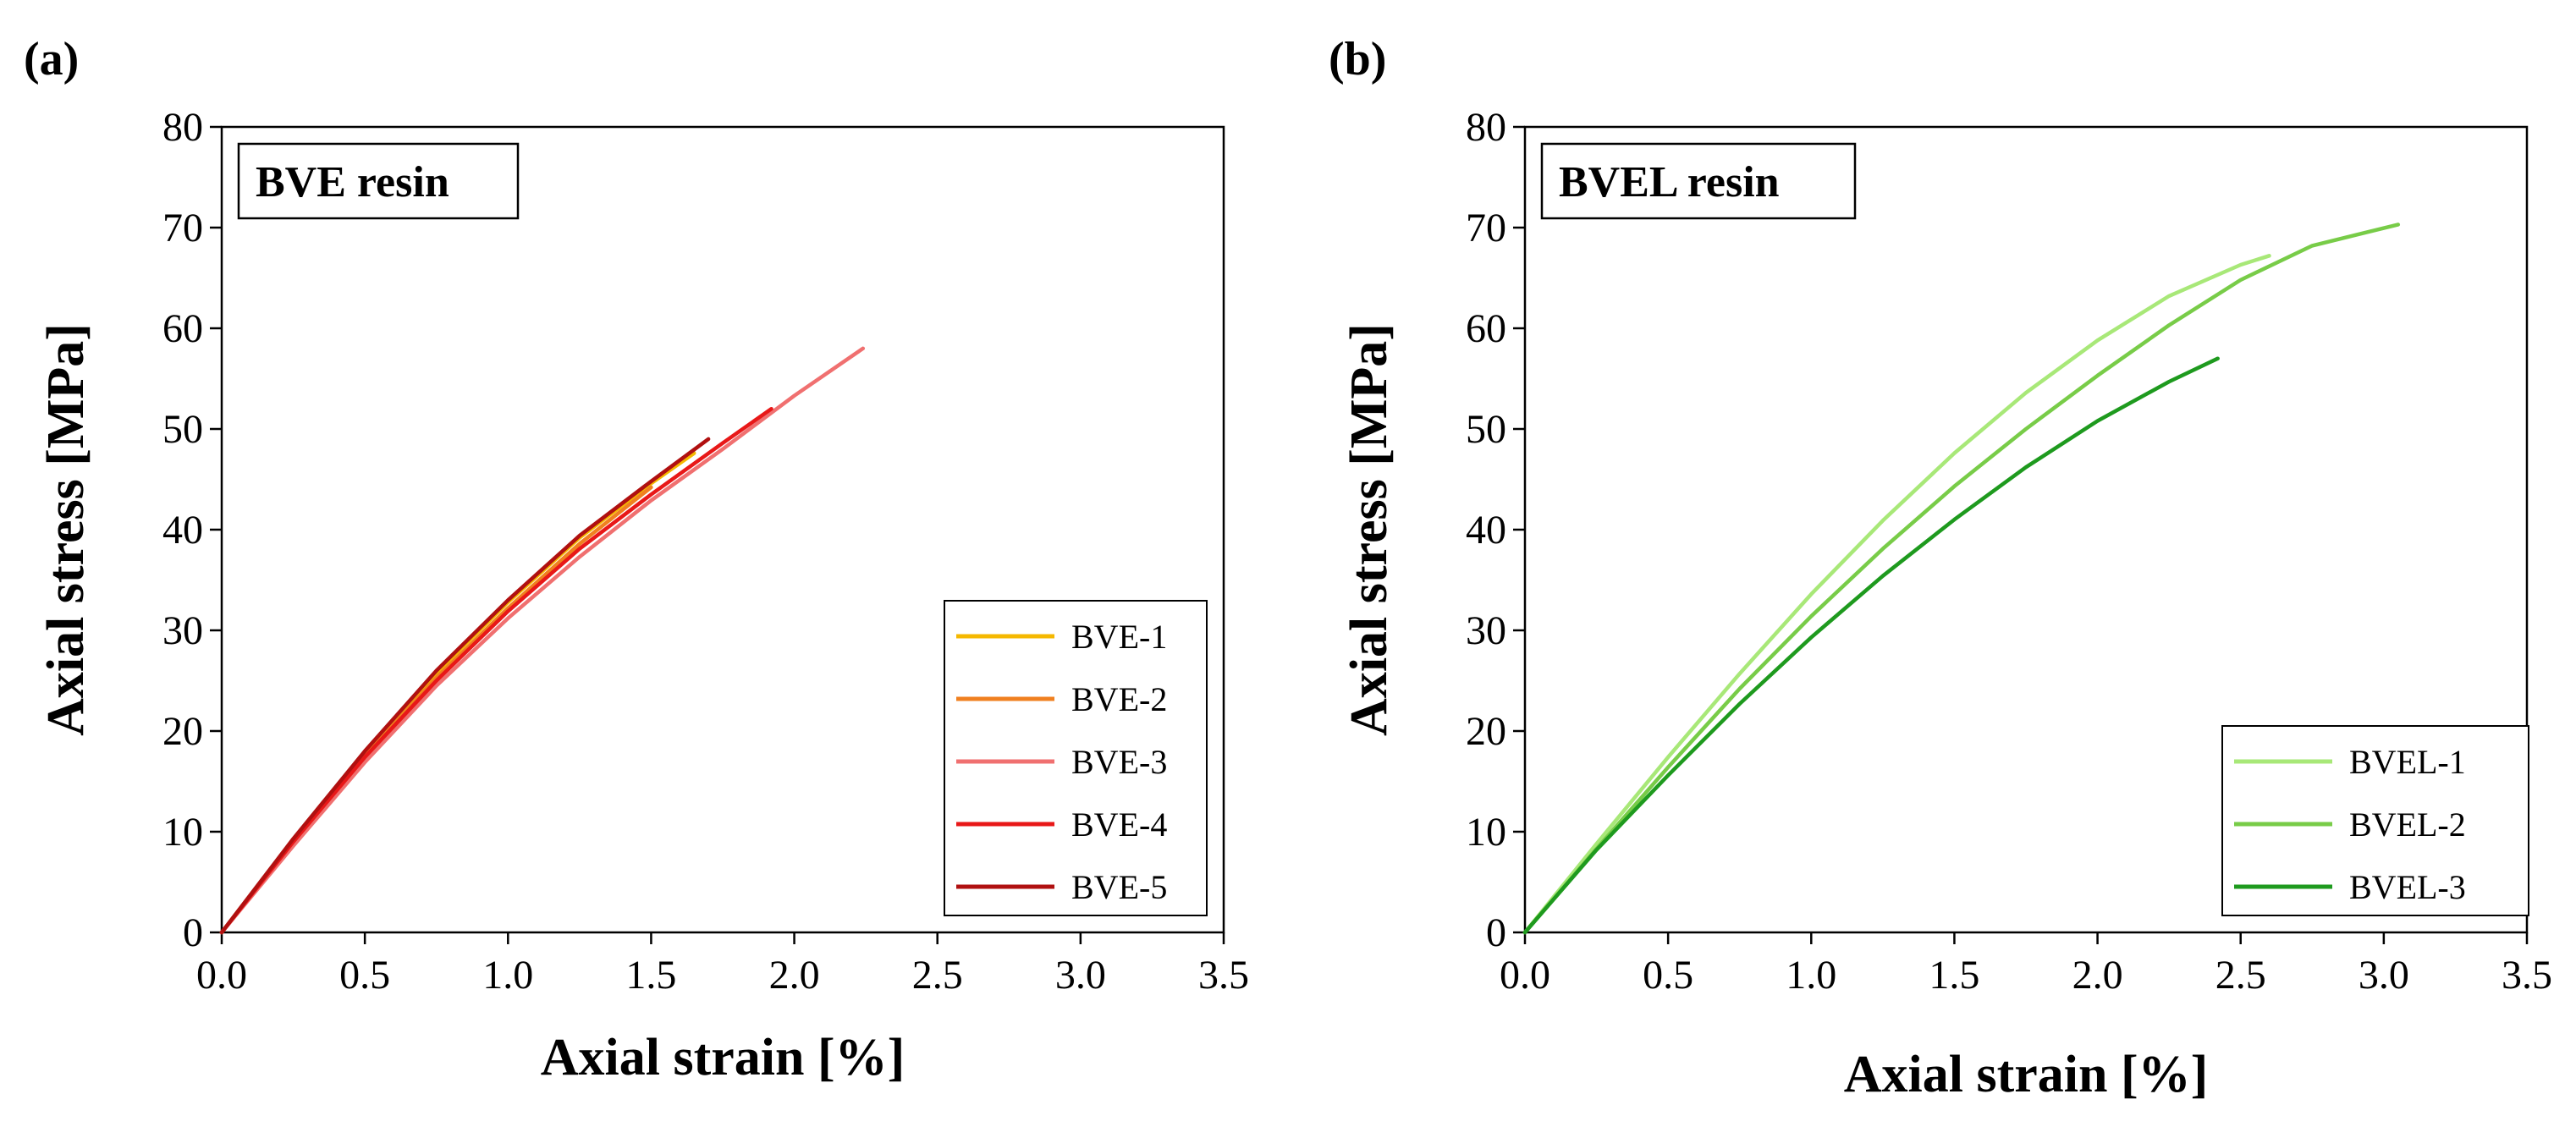 Image resolution: width=2576 pixels, height=1127 pixels. I want to click on legend-label: BVE-2, so click(1119, 699).